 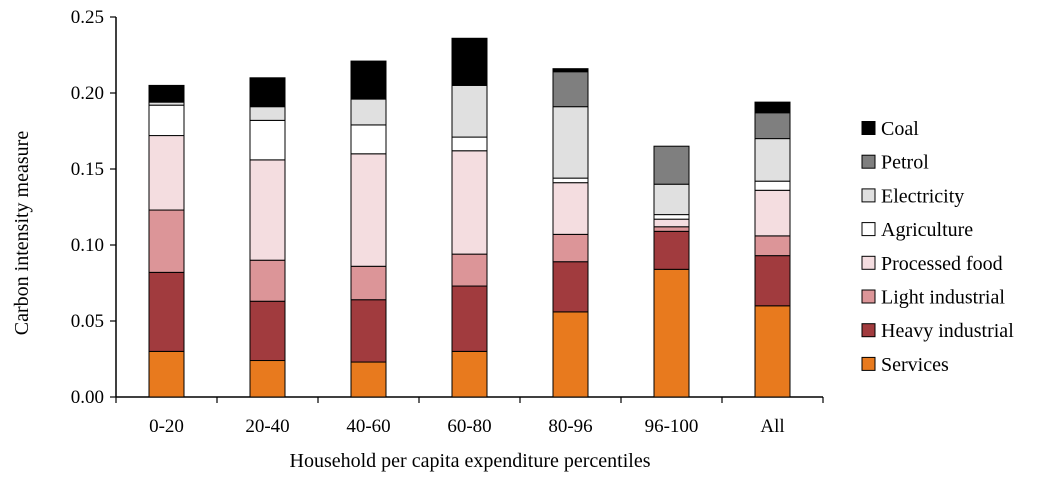 I want to click on x-tick-label: All, so click(x=772, y=426).